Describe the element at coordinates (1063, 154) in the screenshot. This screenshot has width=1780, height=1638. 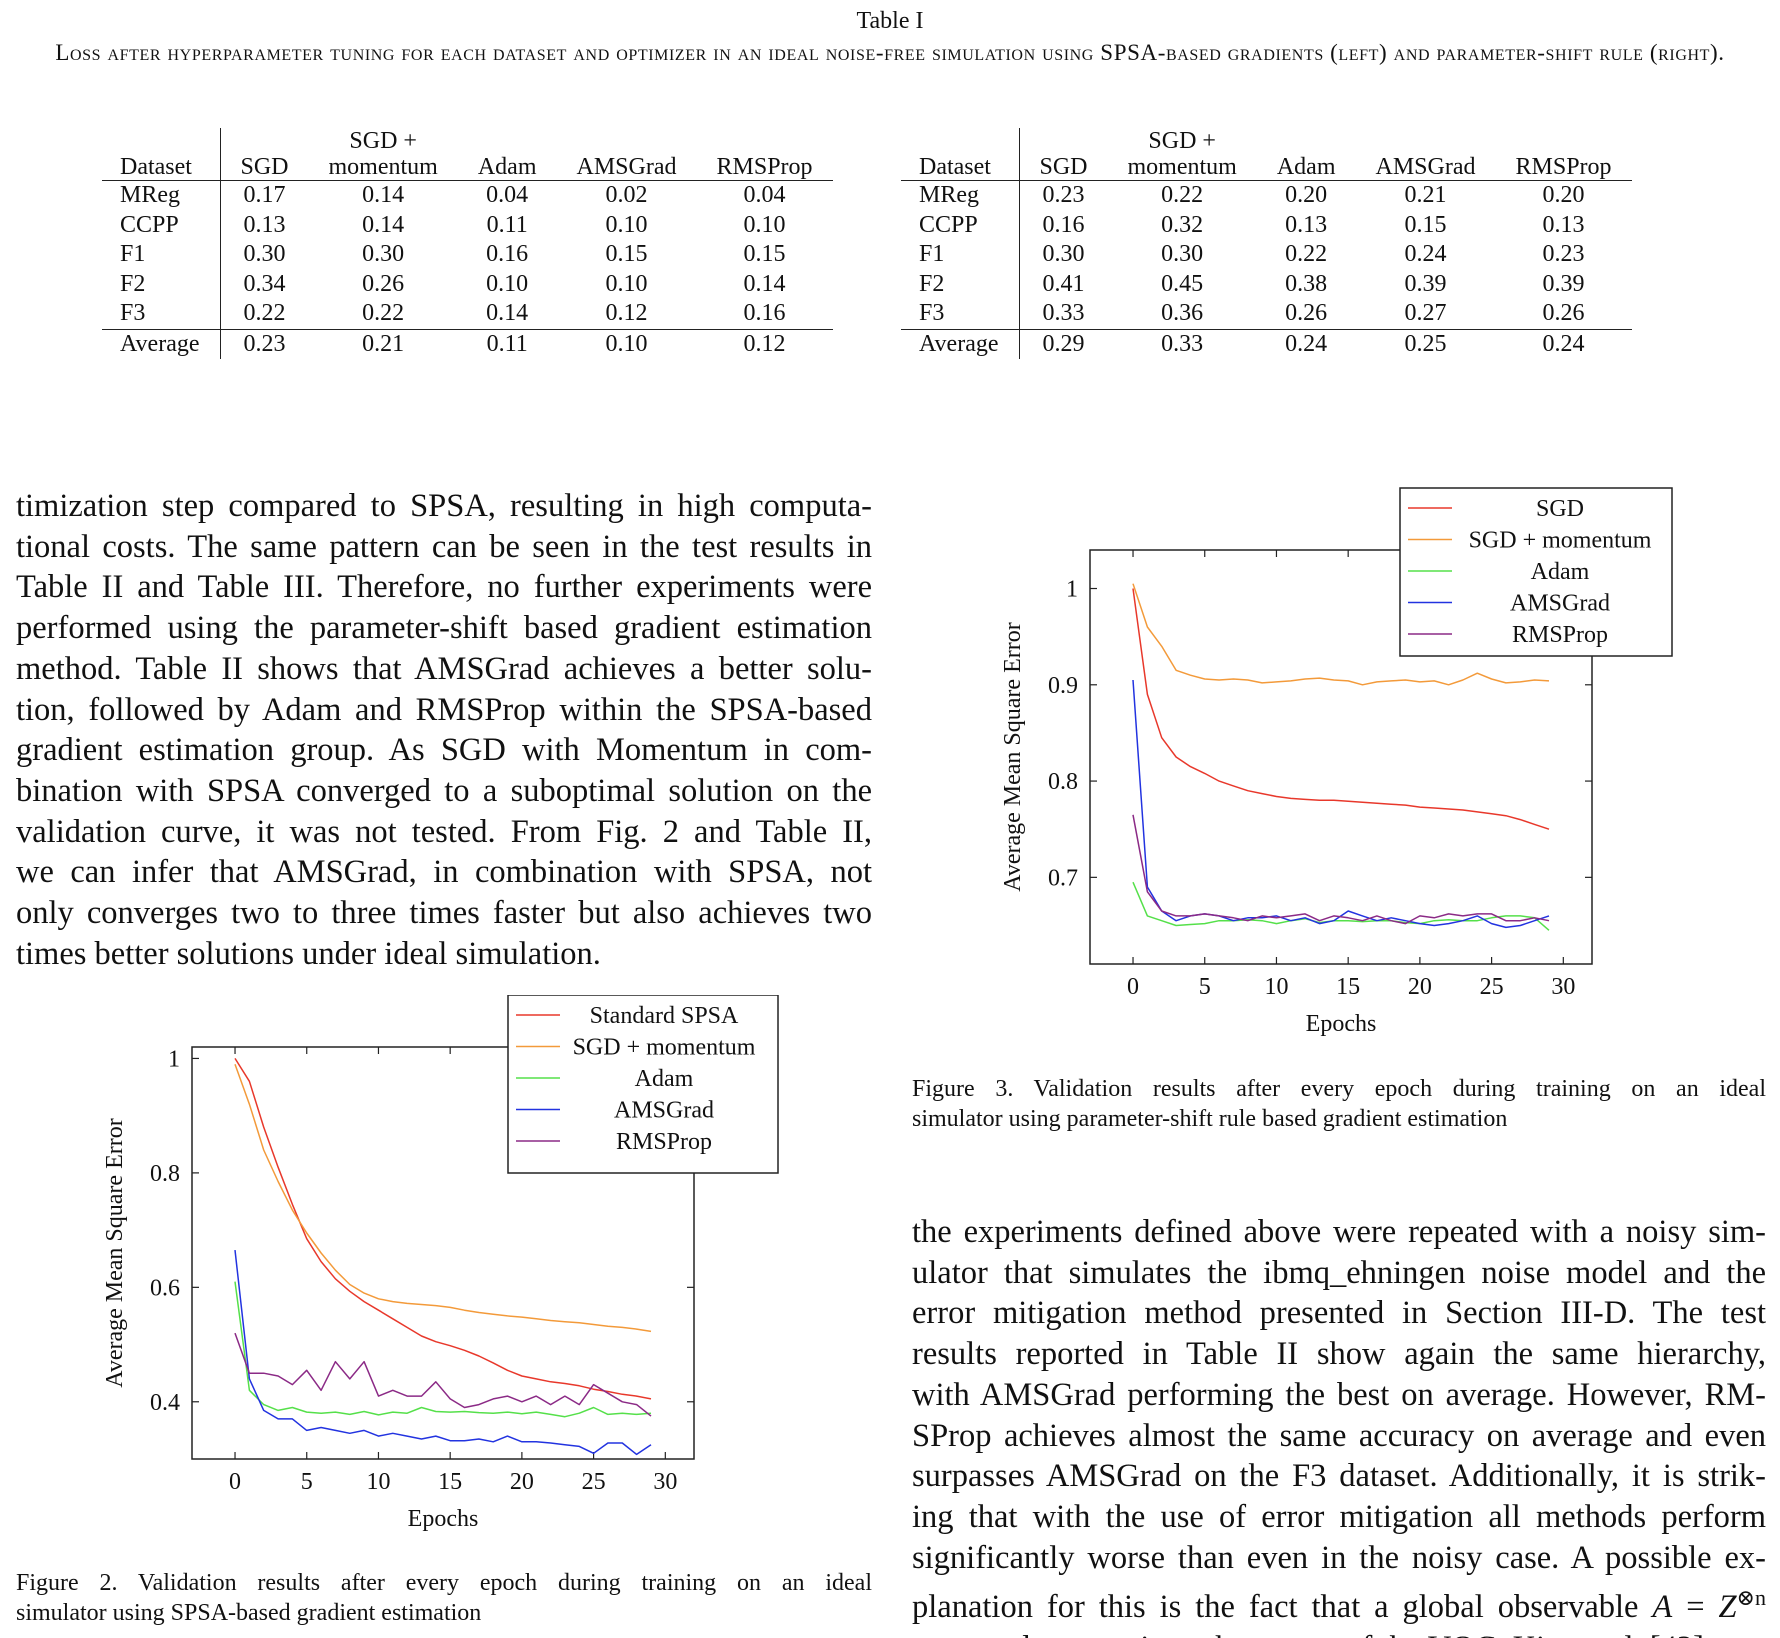
I see `column-header: SGD` at that location.